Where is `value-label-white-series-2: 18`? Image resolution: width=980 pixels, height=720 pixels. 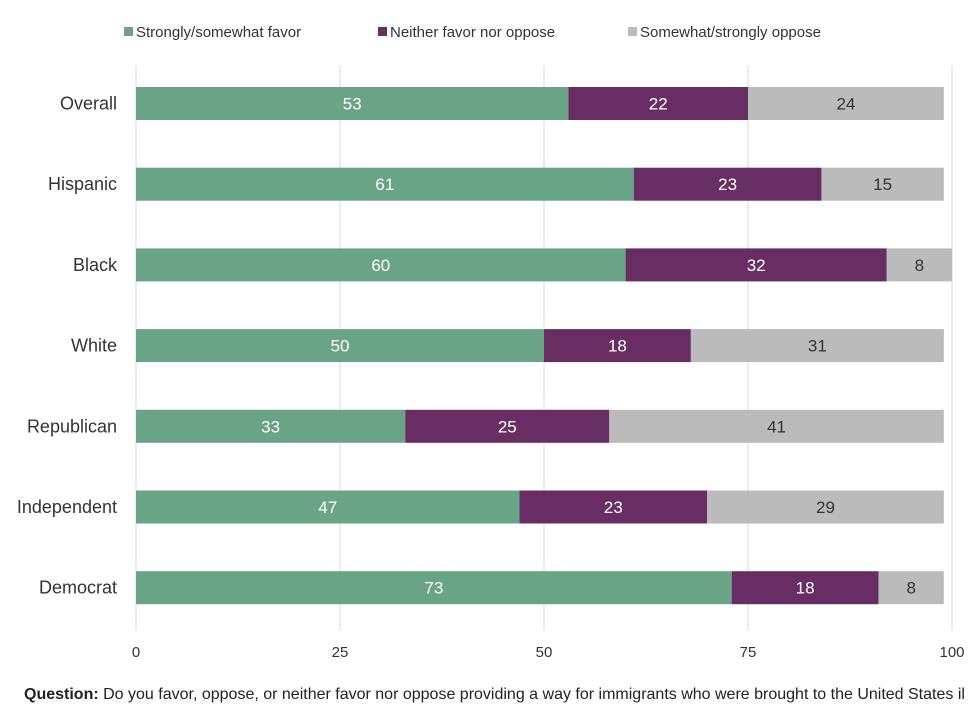
value-label-white-series-2: 18 is located at coordinates (617, 346).